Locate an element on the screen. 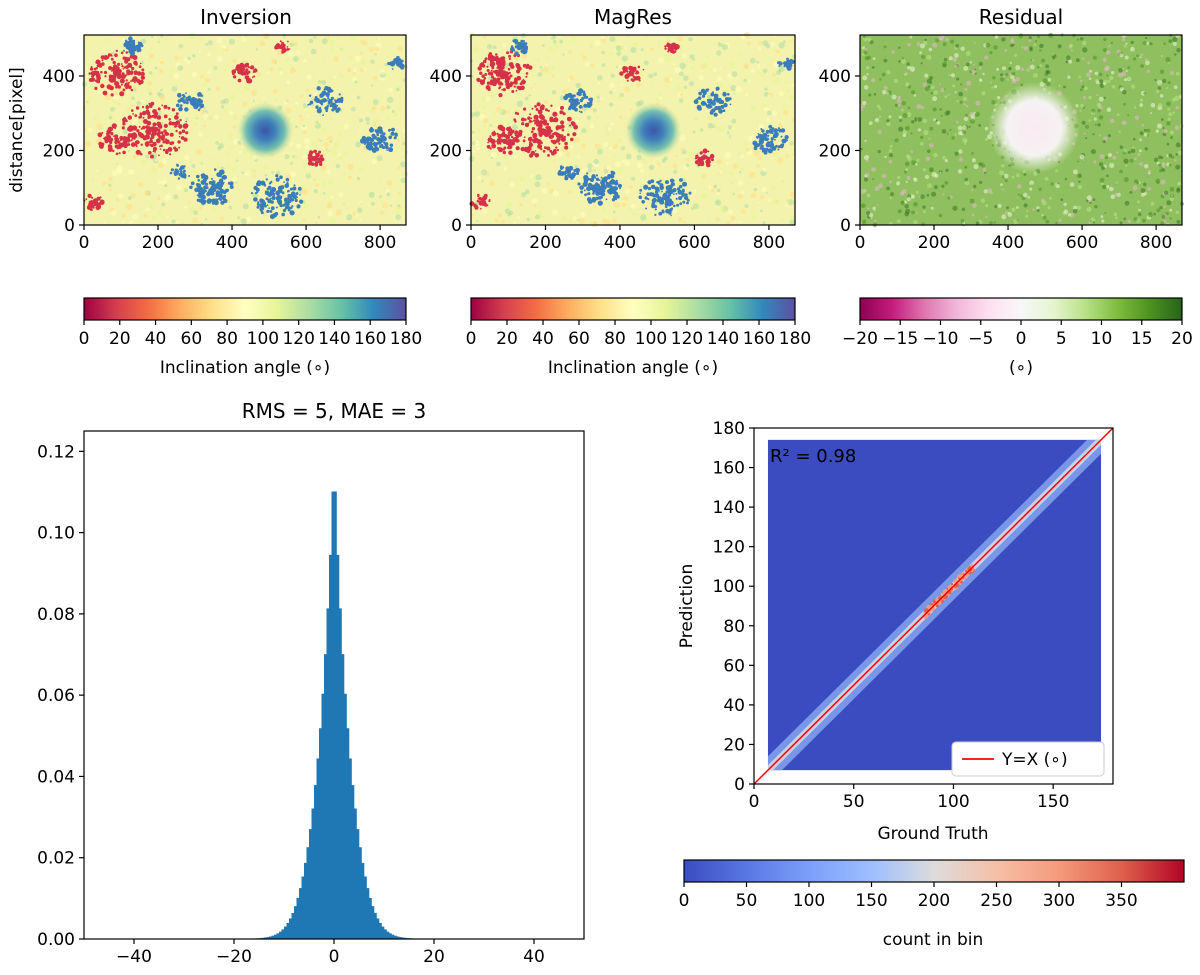 The image size is (1200, 975). colorbar-tick-label: 120 is located at coordinates (298, 339).